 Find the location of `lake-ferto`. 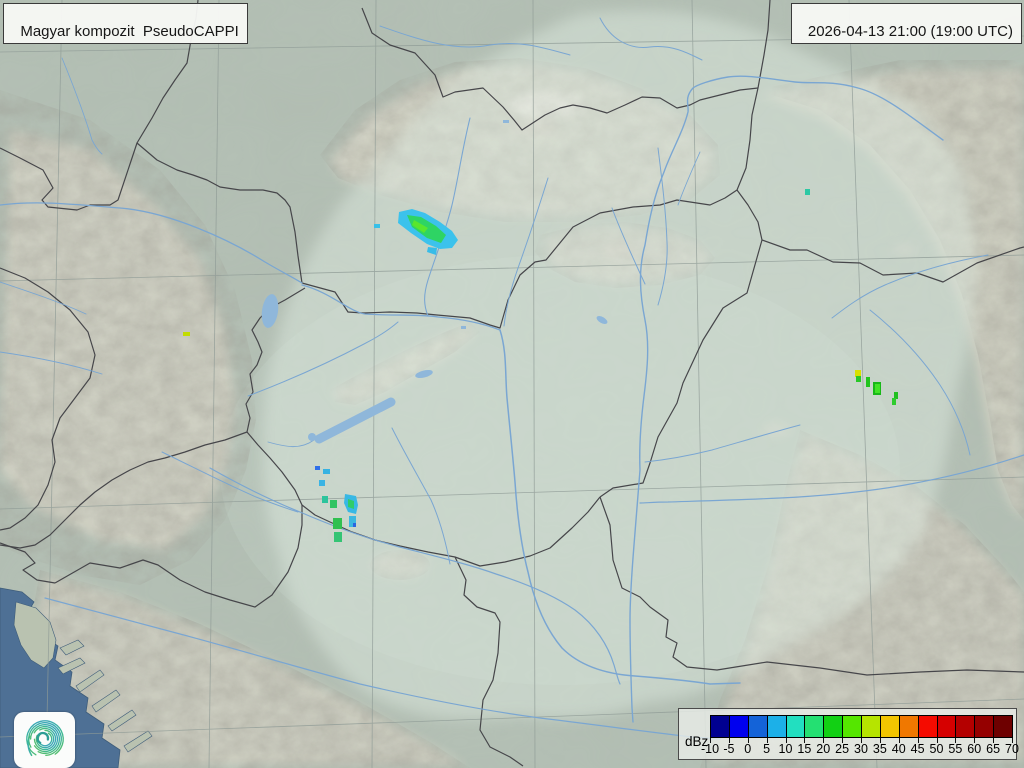

lake-ferto is located at coordinates (270, 311).